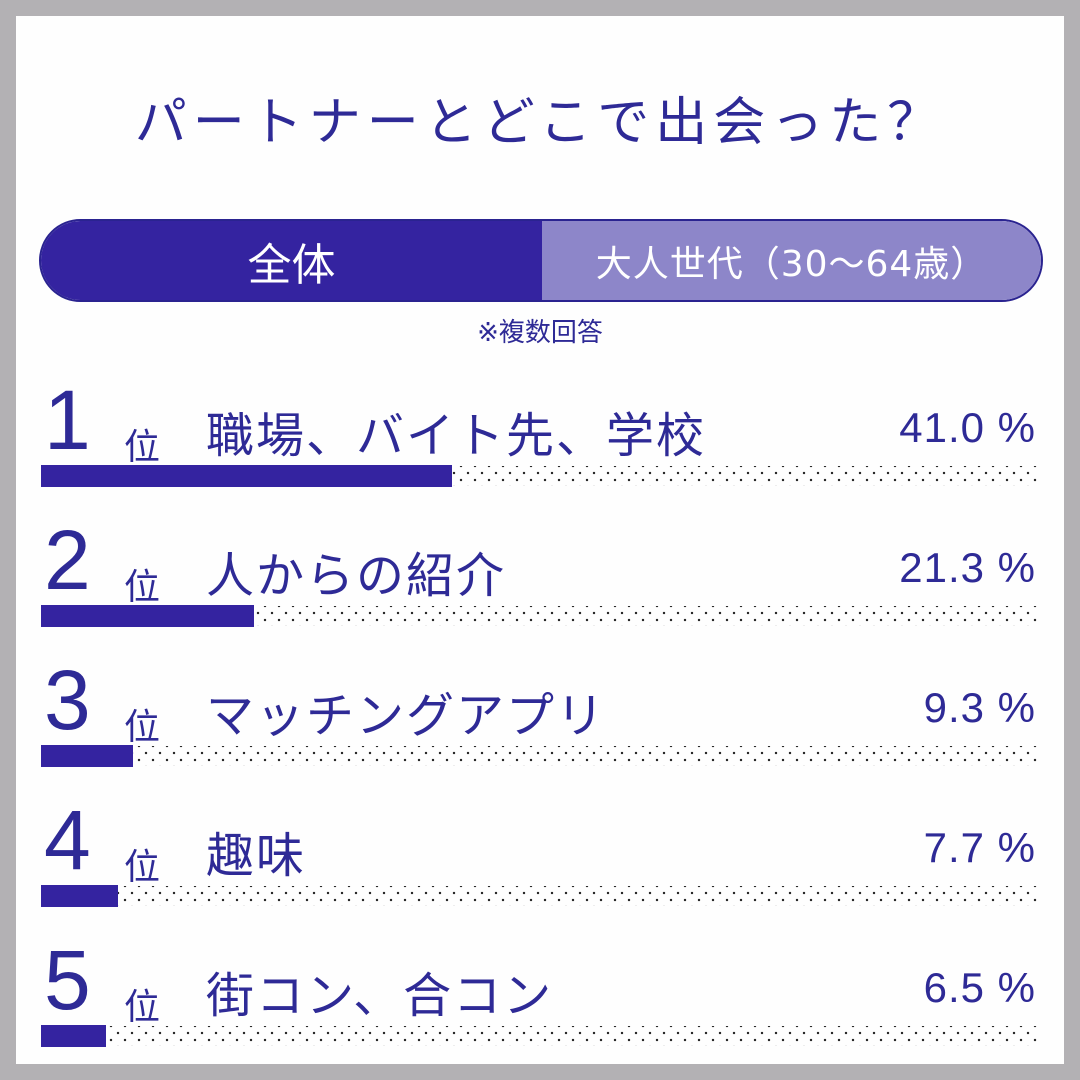  What do you see at coordinates (406, 716) in the screenshot?
I see `category-label: マッチングアプリ` at bounding box center [406, 716].